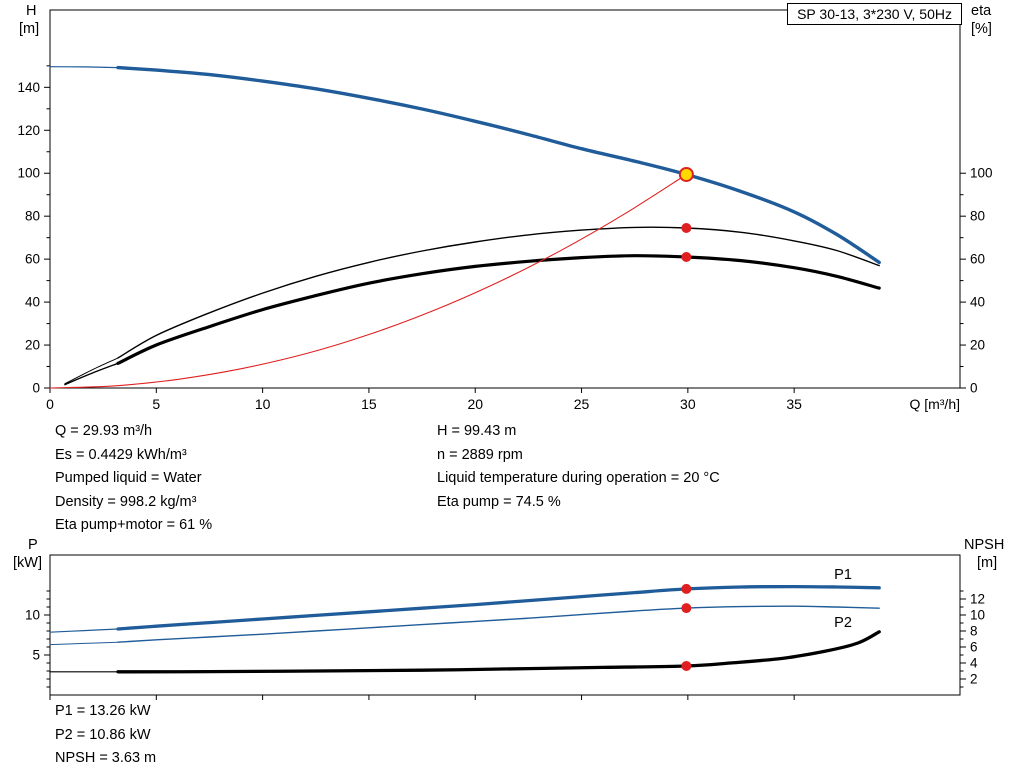  I want to click on duty-point-npsh, so click(686, 665).